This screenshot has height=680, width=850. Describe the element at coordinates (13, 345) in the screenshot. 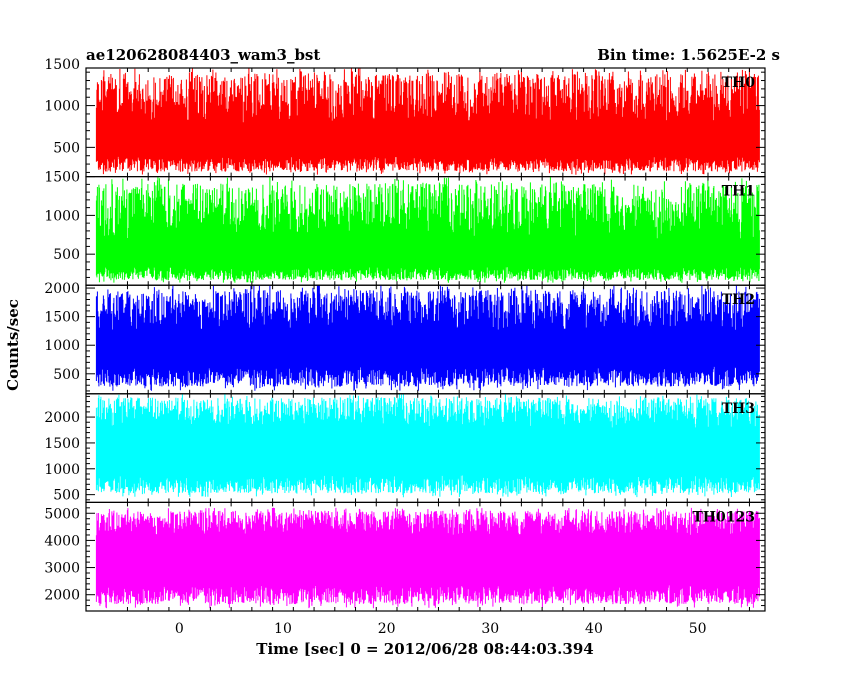

I see `y-axis-label: Counts/sec` at that location.